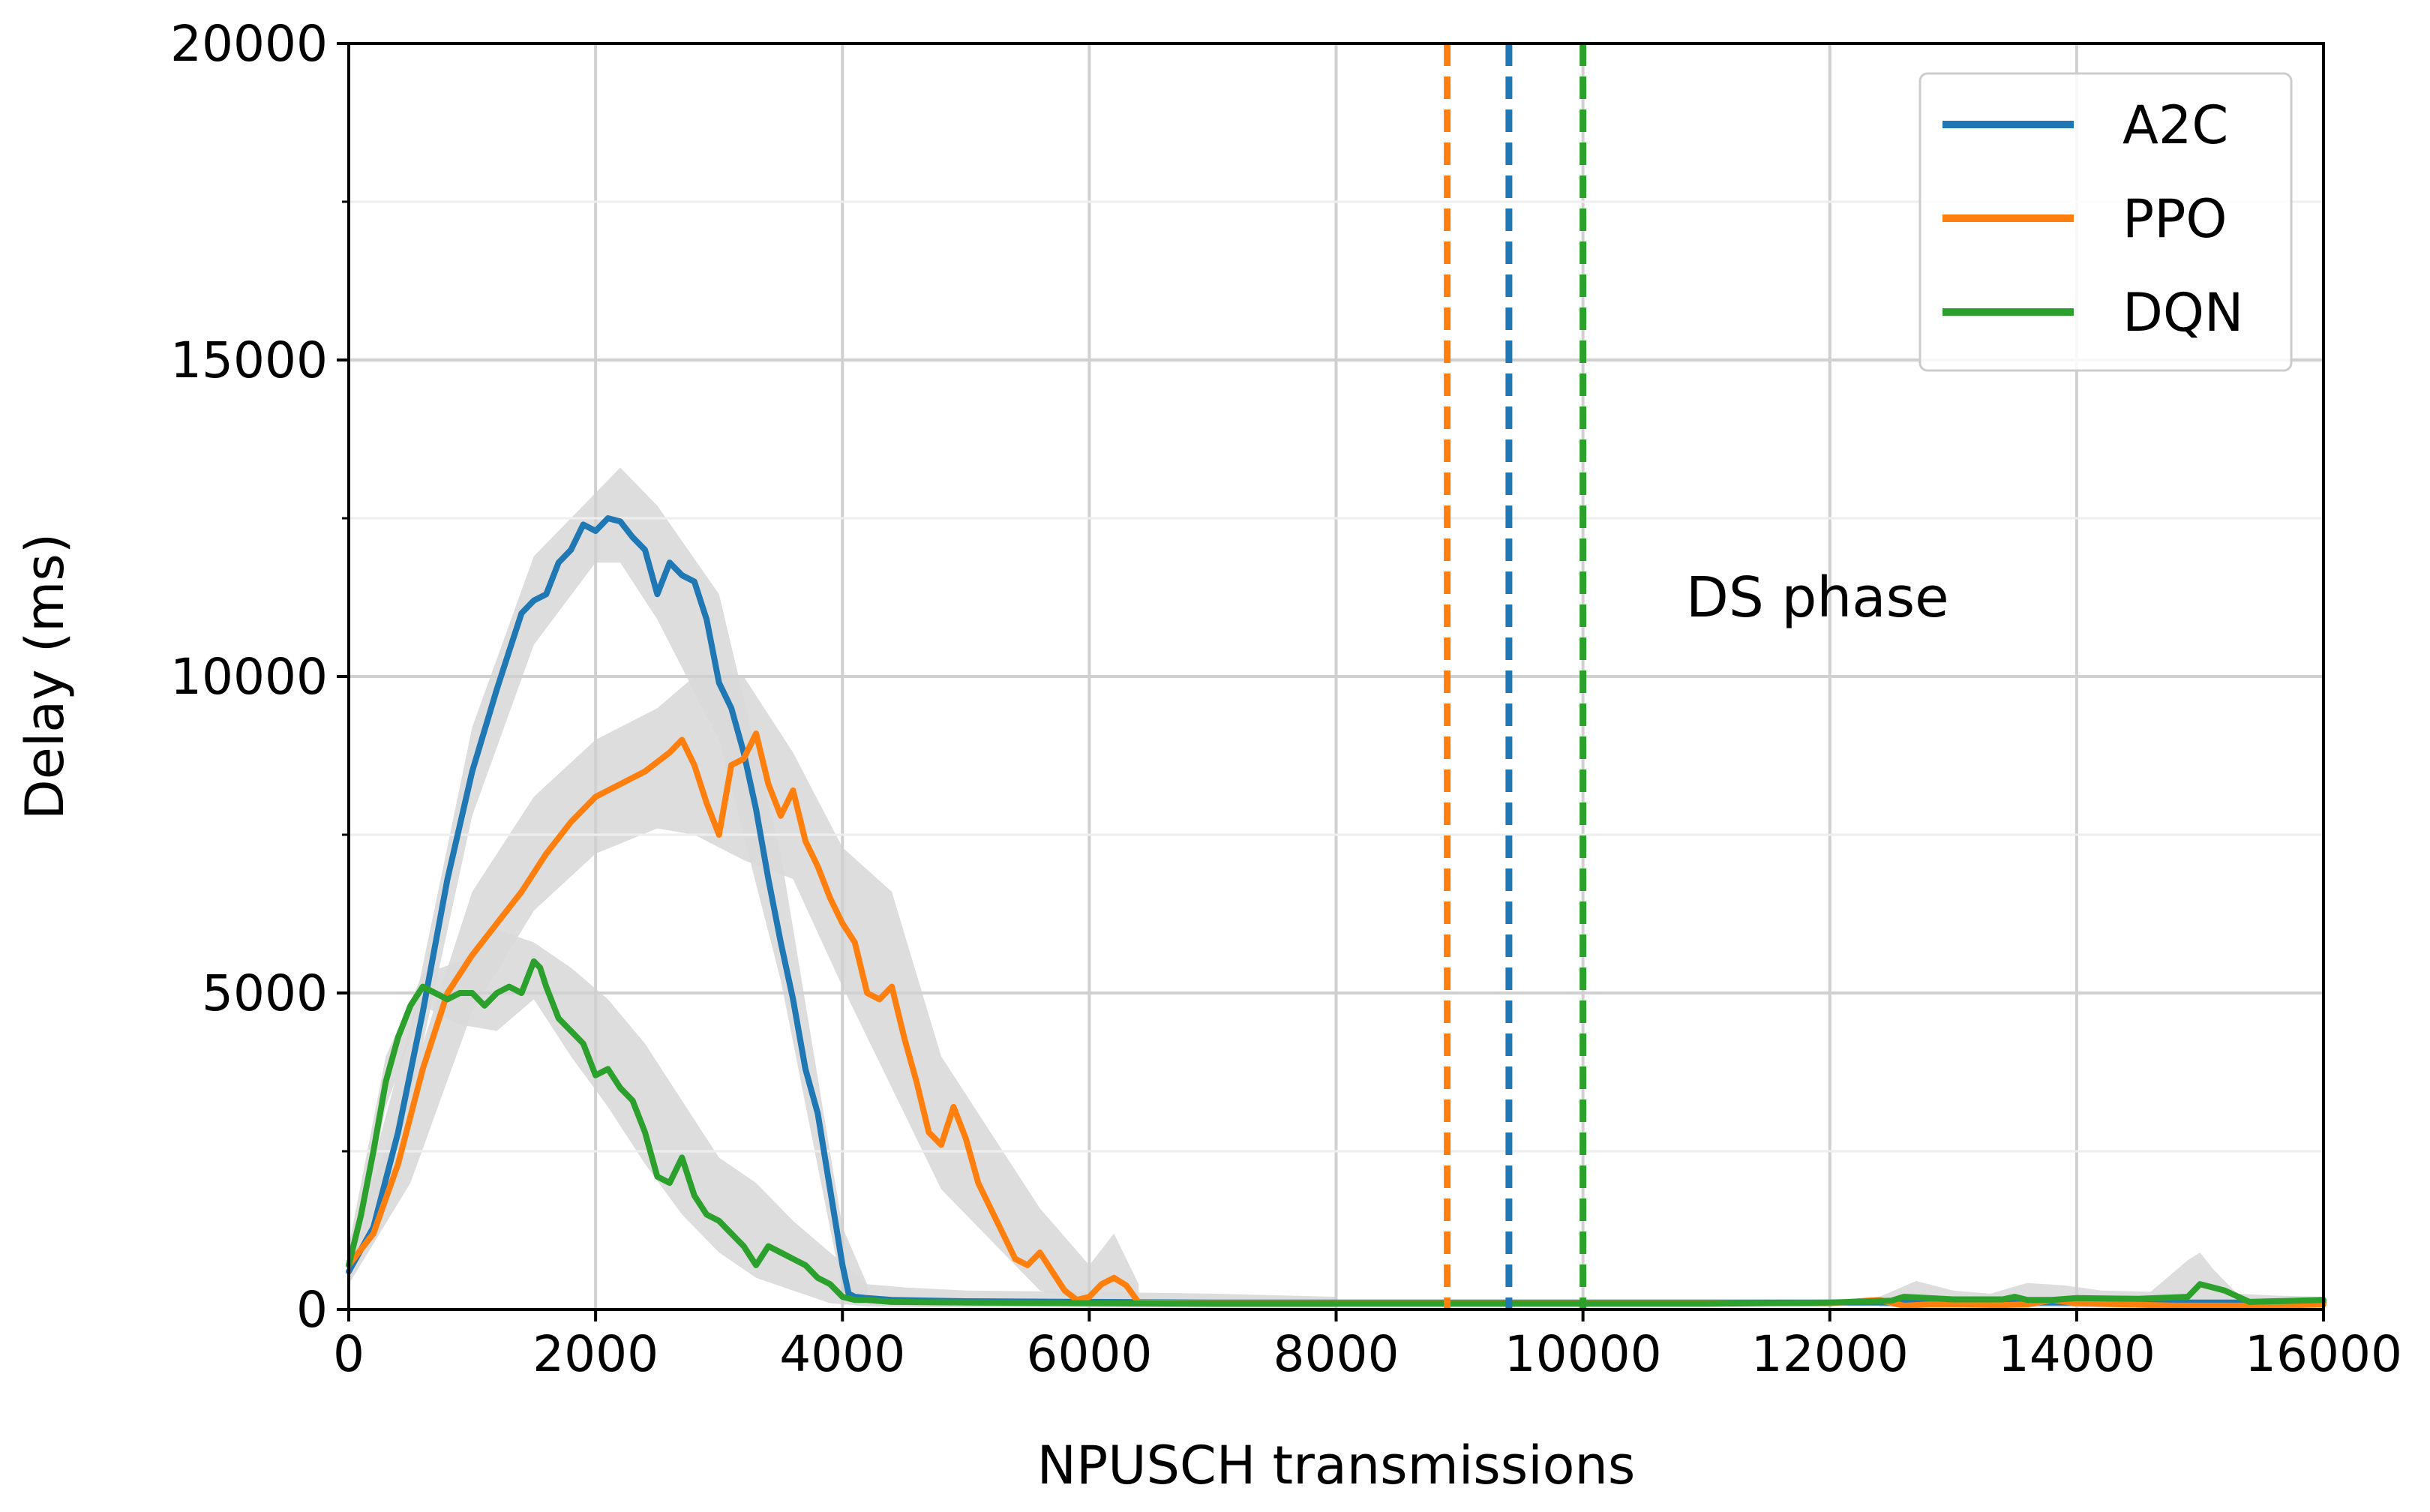 This screenshot has height=1512, width=2430. What do you see at coordinates (1583, 1354) in the screenshot?
I see `x-tick-label: 10000` at bounding box center [1583, 1354].